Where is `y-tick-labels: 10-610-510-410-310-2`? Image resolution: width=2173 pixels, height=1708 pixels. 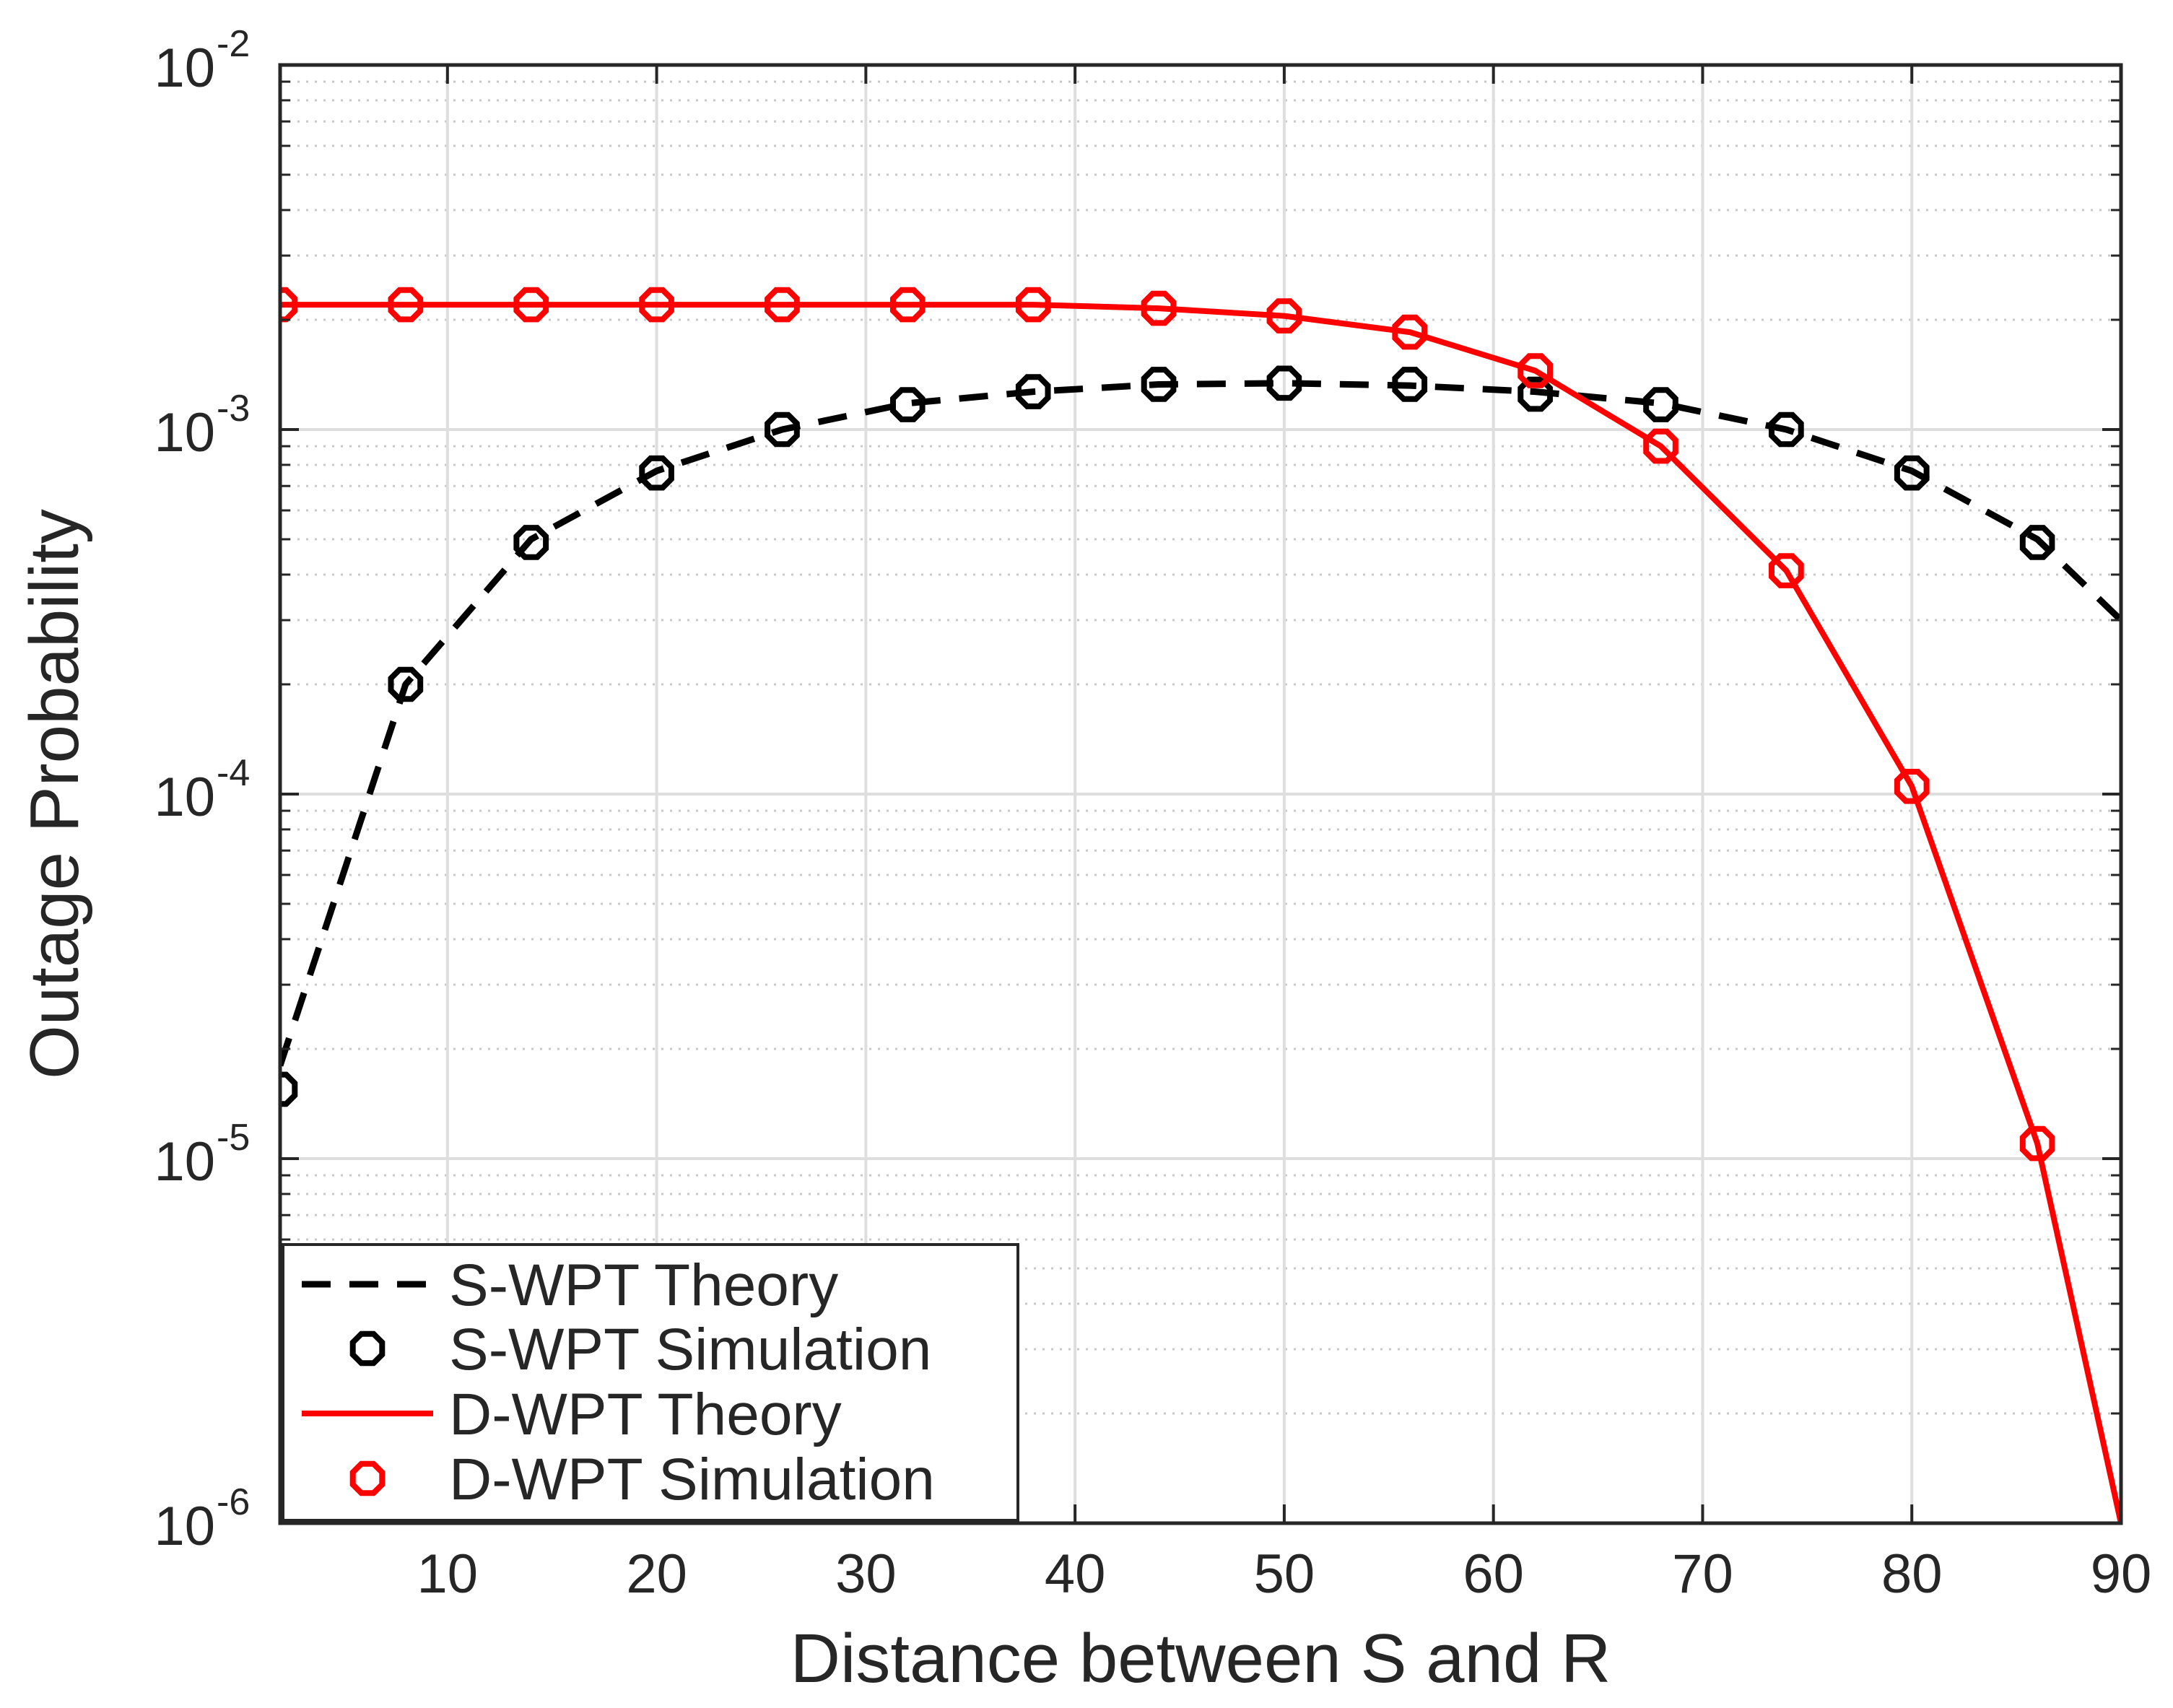 y-tick-labels: 10-610-510-410-310-2 is located at coordinates (202, 790).